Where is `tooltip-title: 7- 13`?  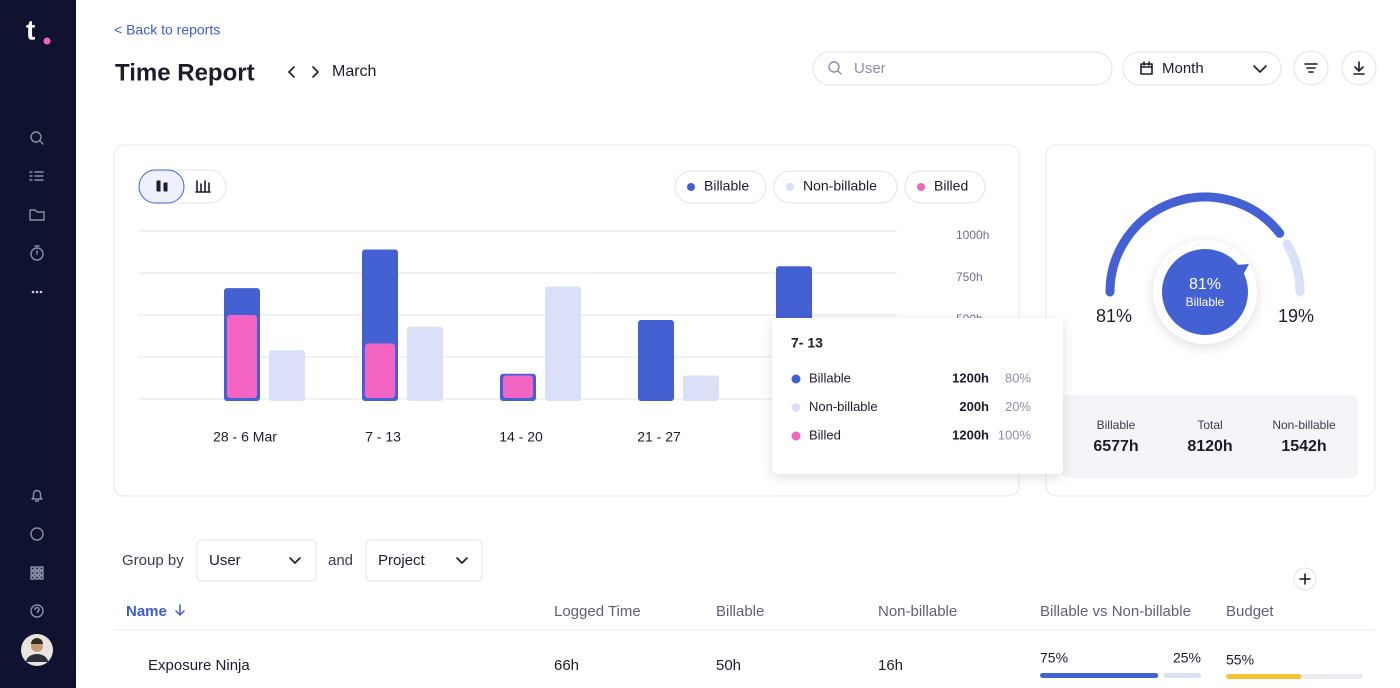 tooltip-title: 7- 13 is located at coordinates (807, 343).